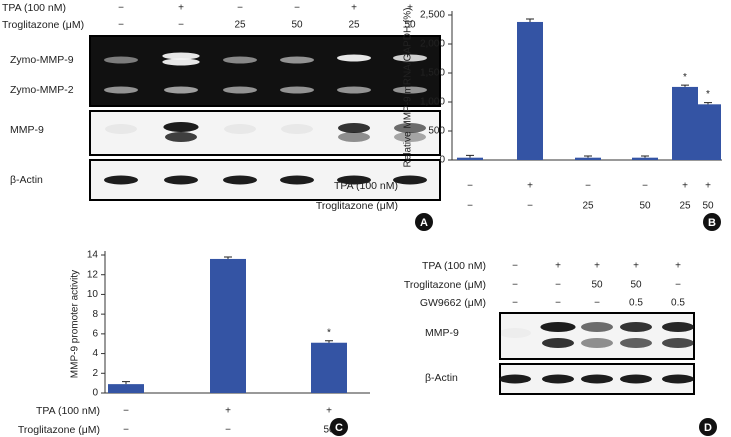  I want to click on panel-label: C, so click(339, 427).